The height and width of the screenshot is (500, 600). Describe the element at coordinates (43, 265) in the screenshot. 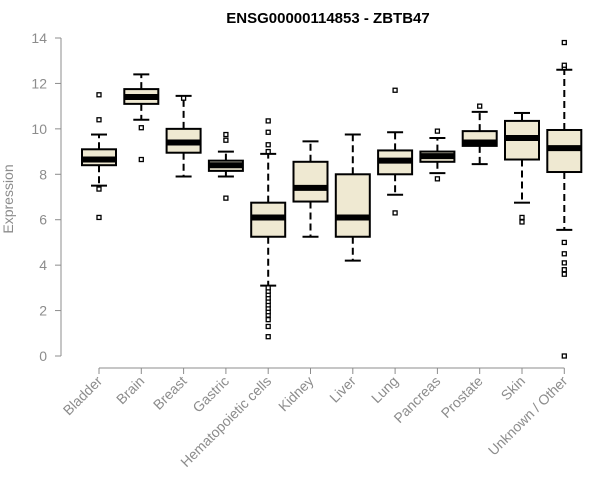

I see `y-tick-label: 4` at that location.